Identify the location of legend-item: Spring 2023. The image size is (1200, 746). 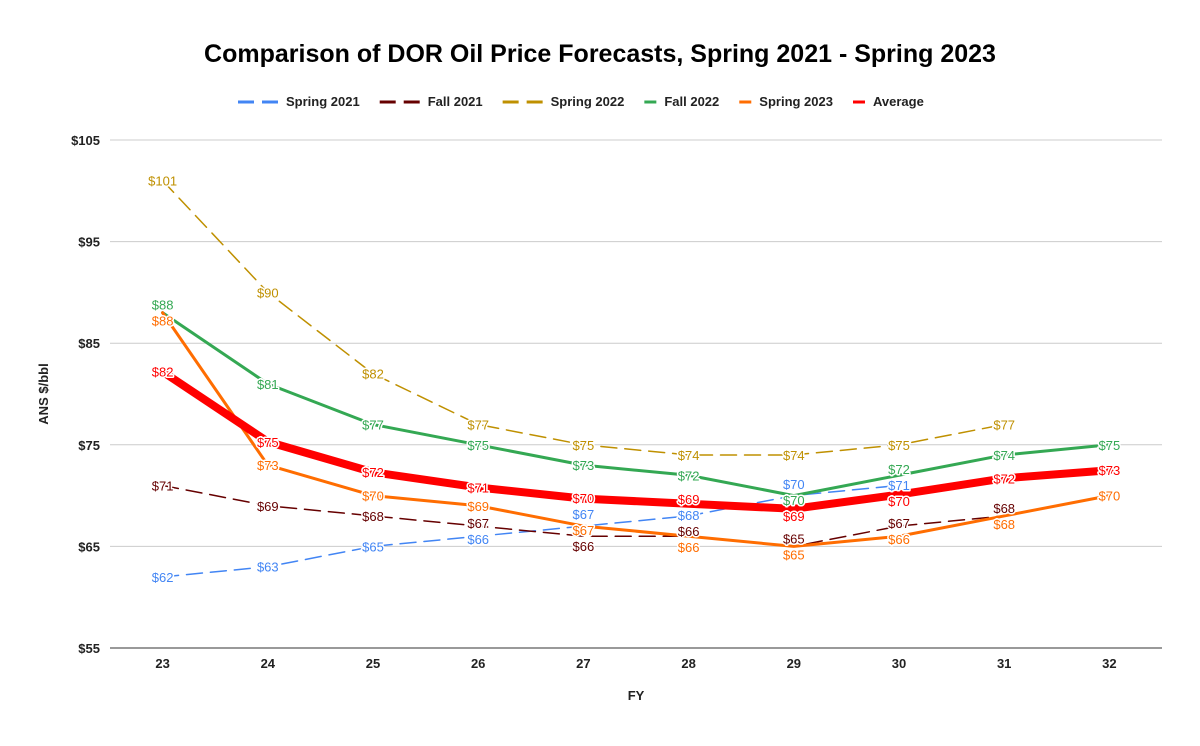
(786, 101).